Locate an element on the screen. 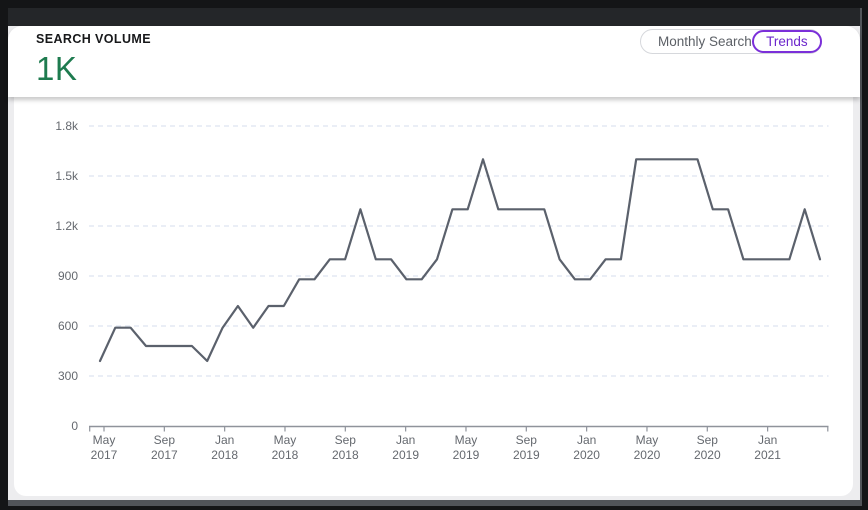 This screenshot has width=868, height=510. search-volume-value: 1K is located at coordinates (57, 68).